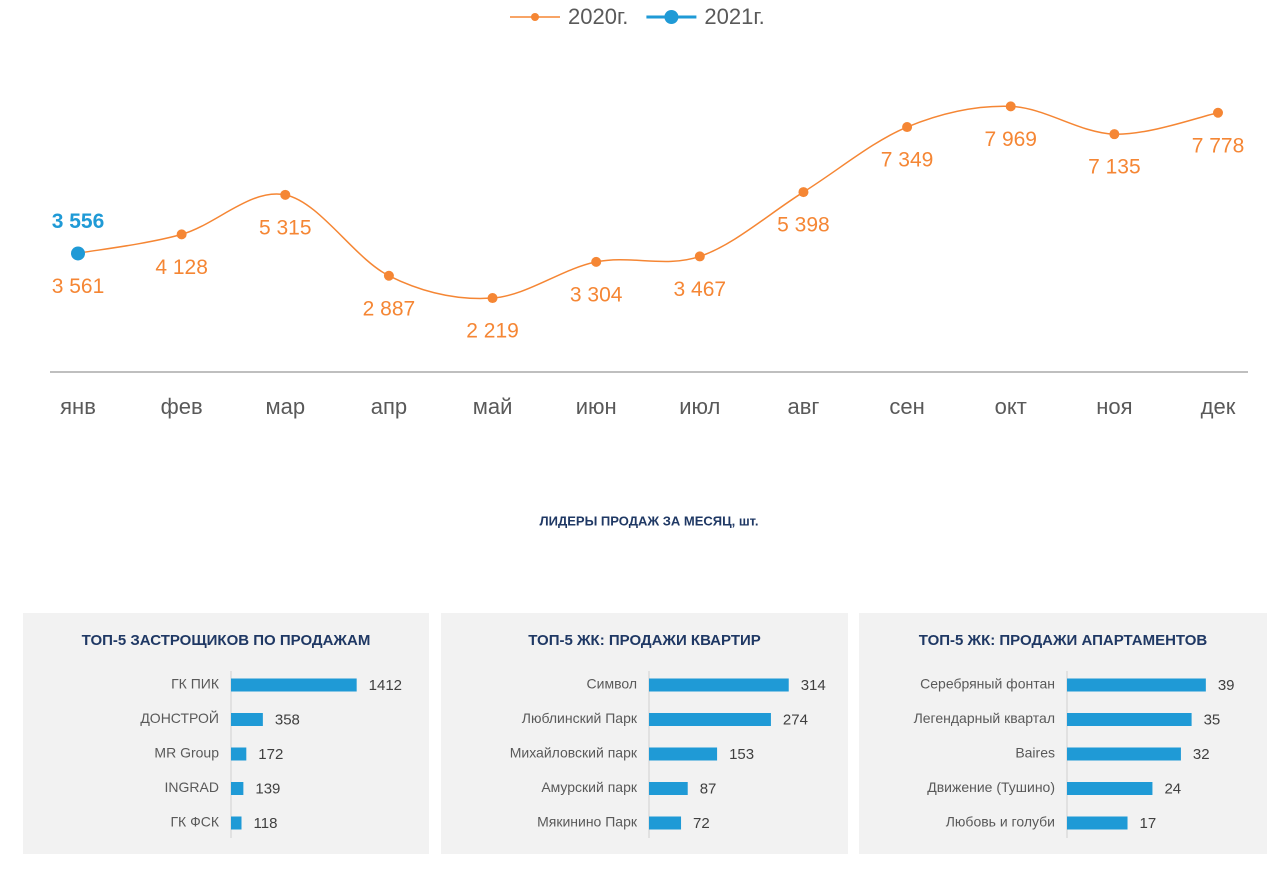  I want to click on category-label: ГК ПИК, so click(195, 684).